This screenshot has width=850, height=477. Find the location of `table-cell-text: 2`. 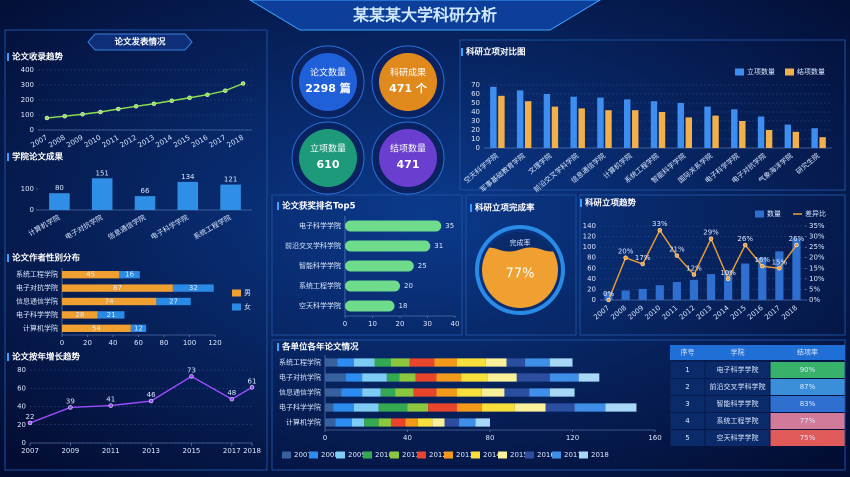

table-cell-text: 2 is located at coordinates (687, 387).